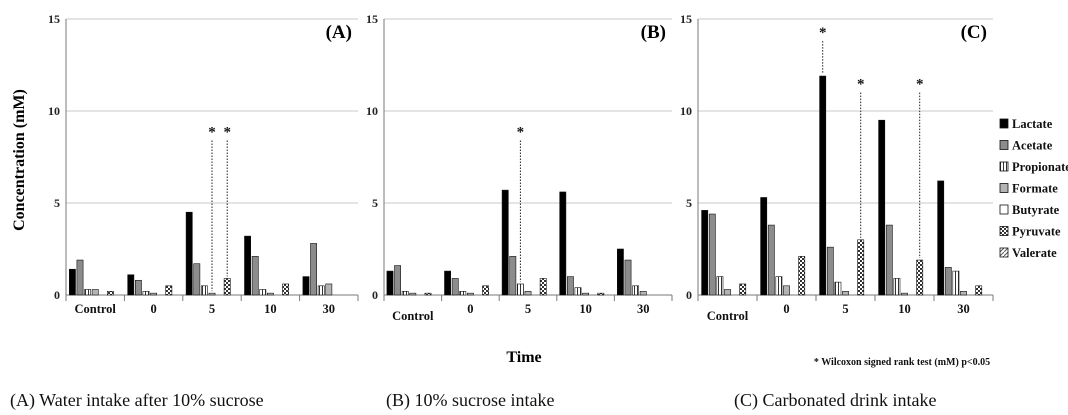  What do you see at coordinates (974, 32) in the screenshot?
I see `panel-label: (C)` at bounding box center [974, 32].